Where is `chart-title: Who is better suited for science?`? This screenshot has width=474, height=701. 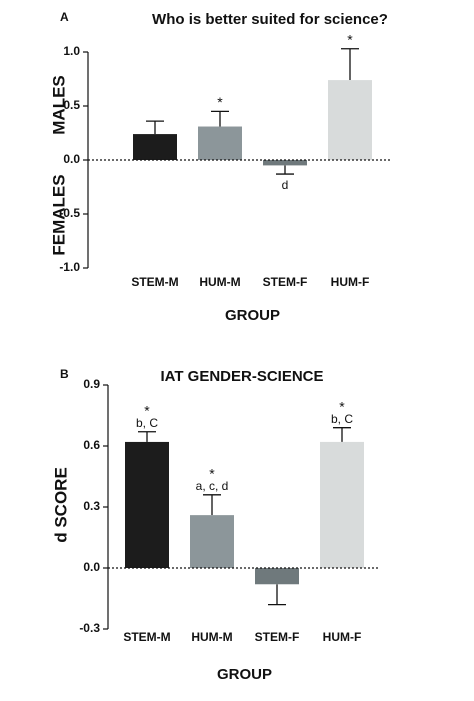
chart-title: Who is better suited for science? is located at coordinates (270, 19).